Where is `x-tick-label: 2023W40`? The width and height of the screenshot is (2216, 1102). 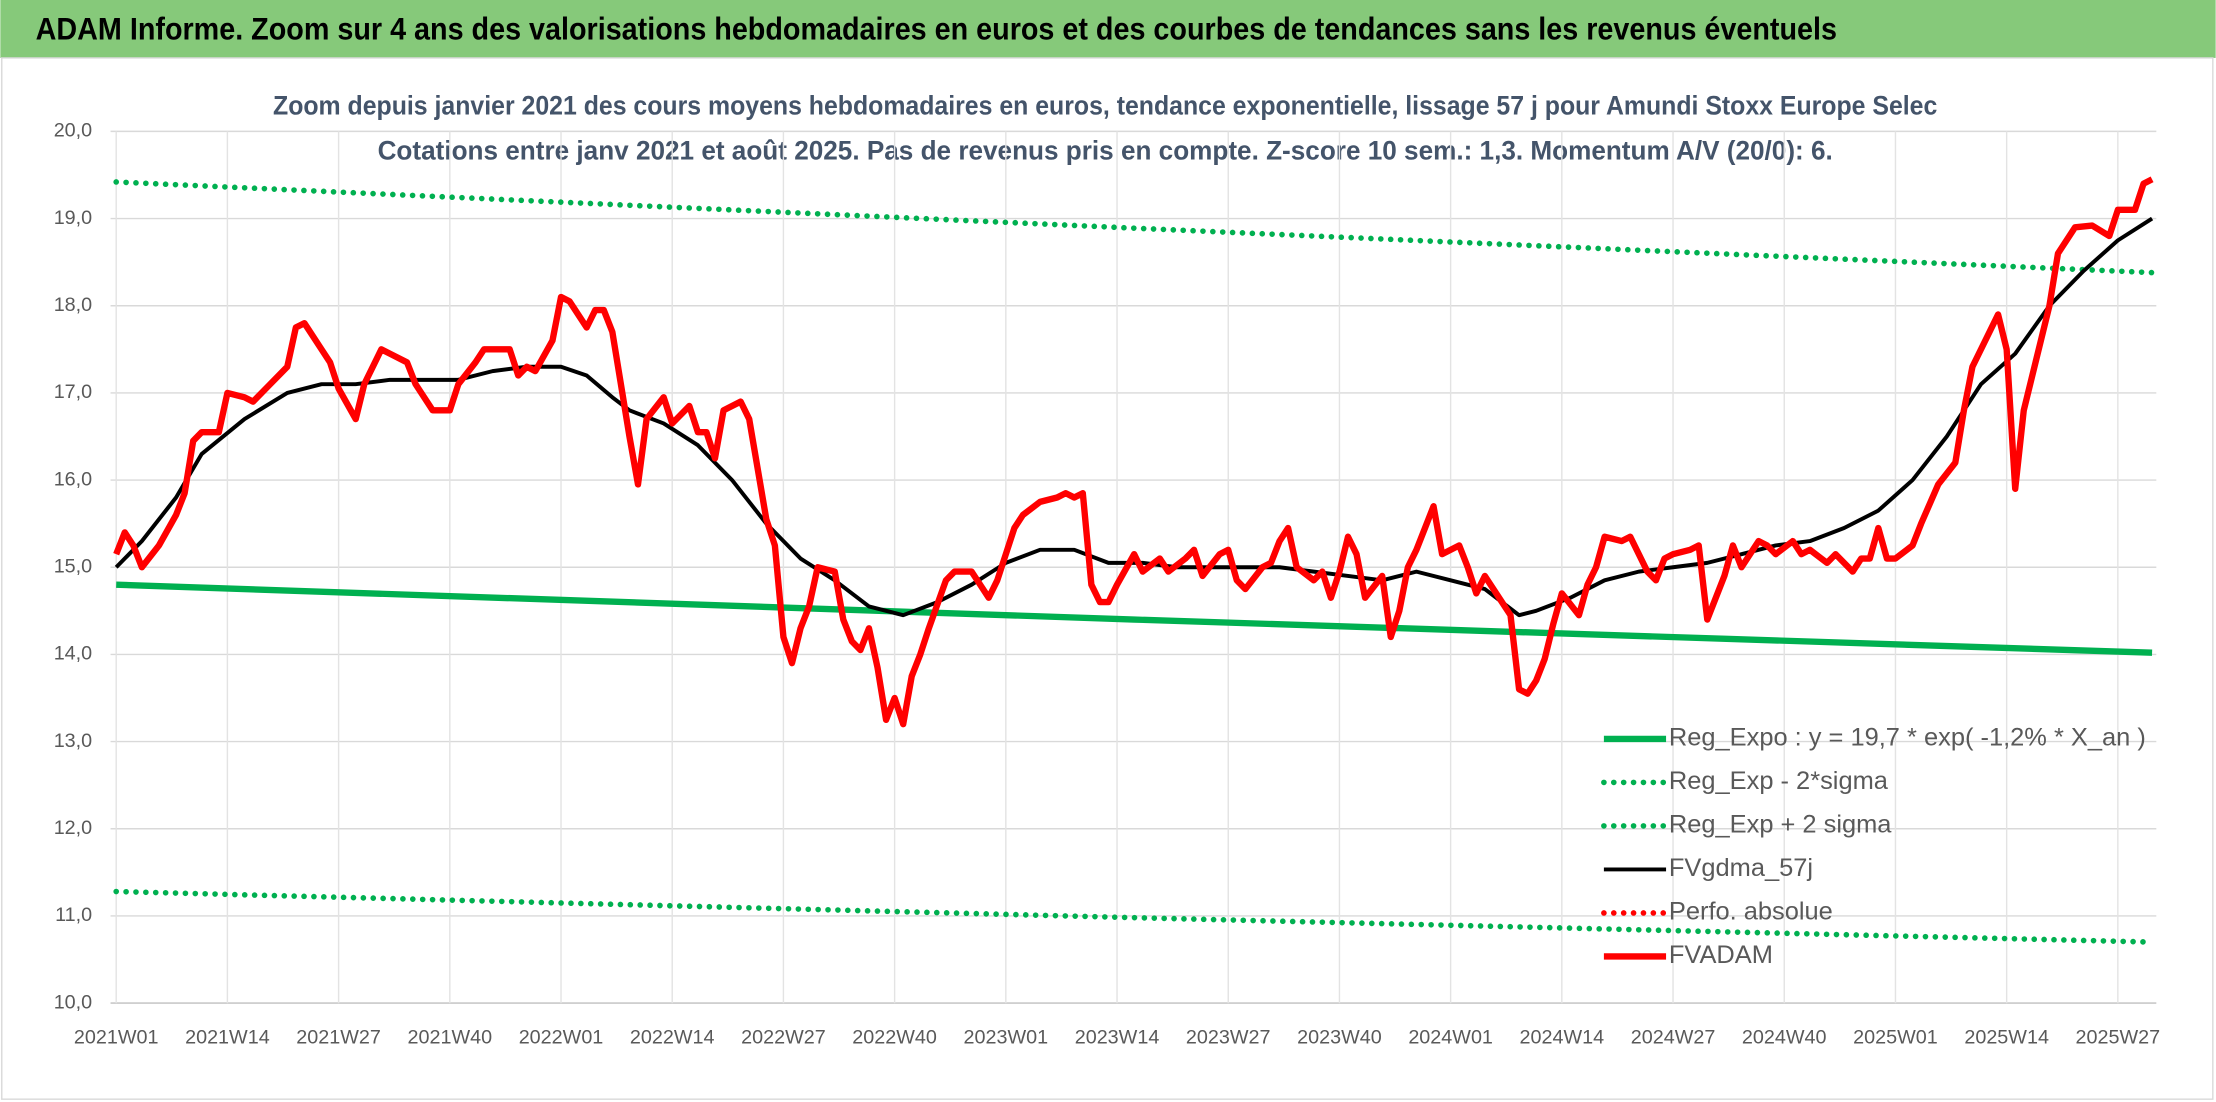 x-tick-label: 2023W40 is located at coordinates (1339, 1038).